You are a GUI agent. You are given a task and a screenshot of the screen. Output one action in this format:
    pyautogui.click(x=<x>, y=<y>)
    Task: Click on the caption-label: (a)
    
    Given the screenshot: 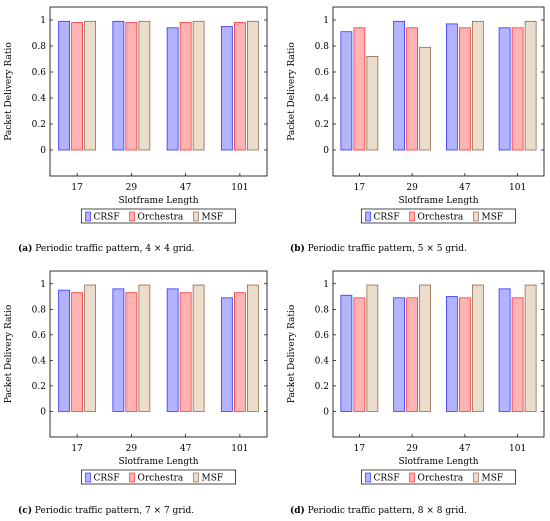 What is the action you would take?
    pyautogui.click(x=25, y=249)
    